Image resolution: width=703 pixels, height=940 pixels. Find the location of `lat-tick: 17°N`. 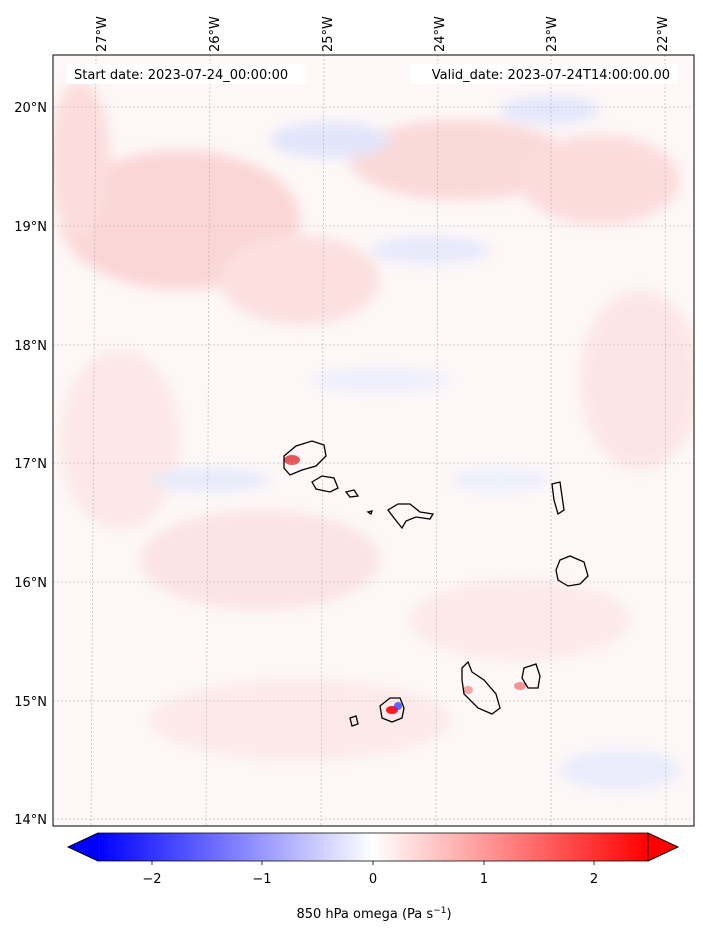

lat-tick: 17°N is located at coordinates (30, 464).